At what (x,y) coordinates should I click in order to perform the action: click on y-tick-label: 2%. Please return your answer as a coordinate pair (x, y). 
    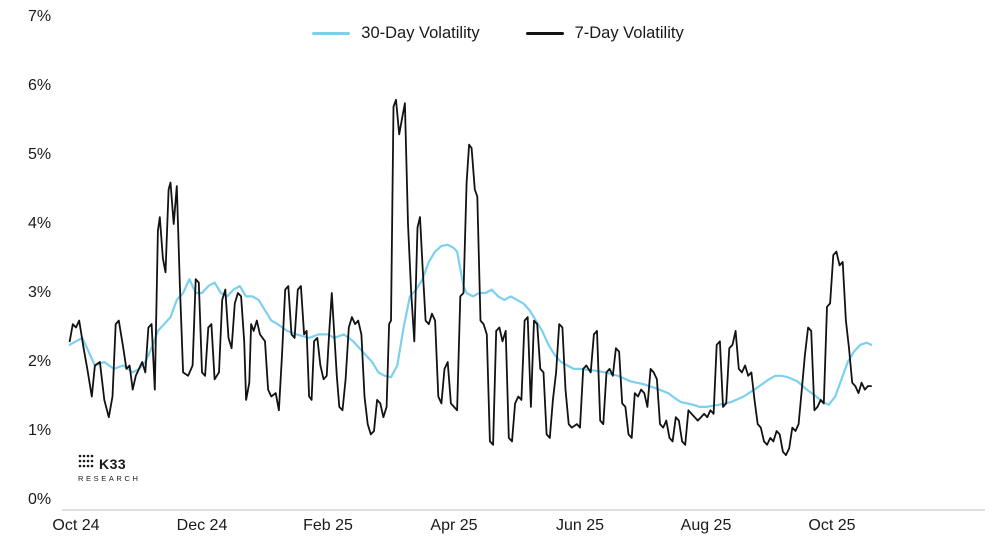
    Looking at the image, I should click on (40, 361).